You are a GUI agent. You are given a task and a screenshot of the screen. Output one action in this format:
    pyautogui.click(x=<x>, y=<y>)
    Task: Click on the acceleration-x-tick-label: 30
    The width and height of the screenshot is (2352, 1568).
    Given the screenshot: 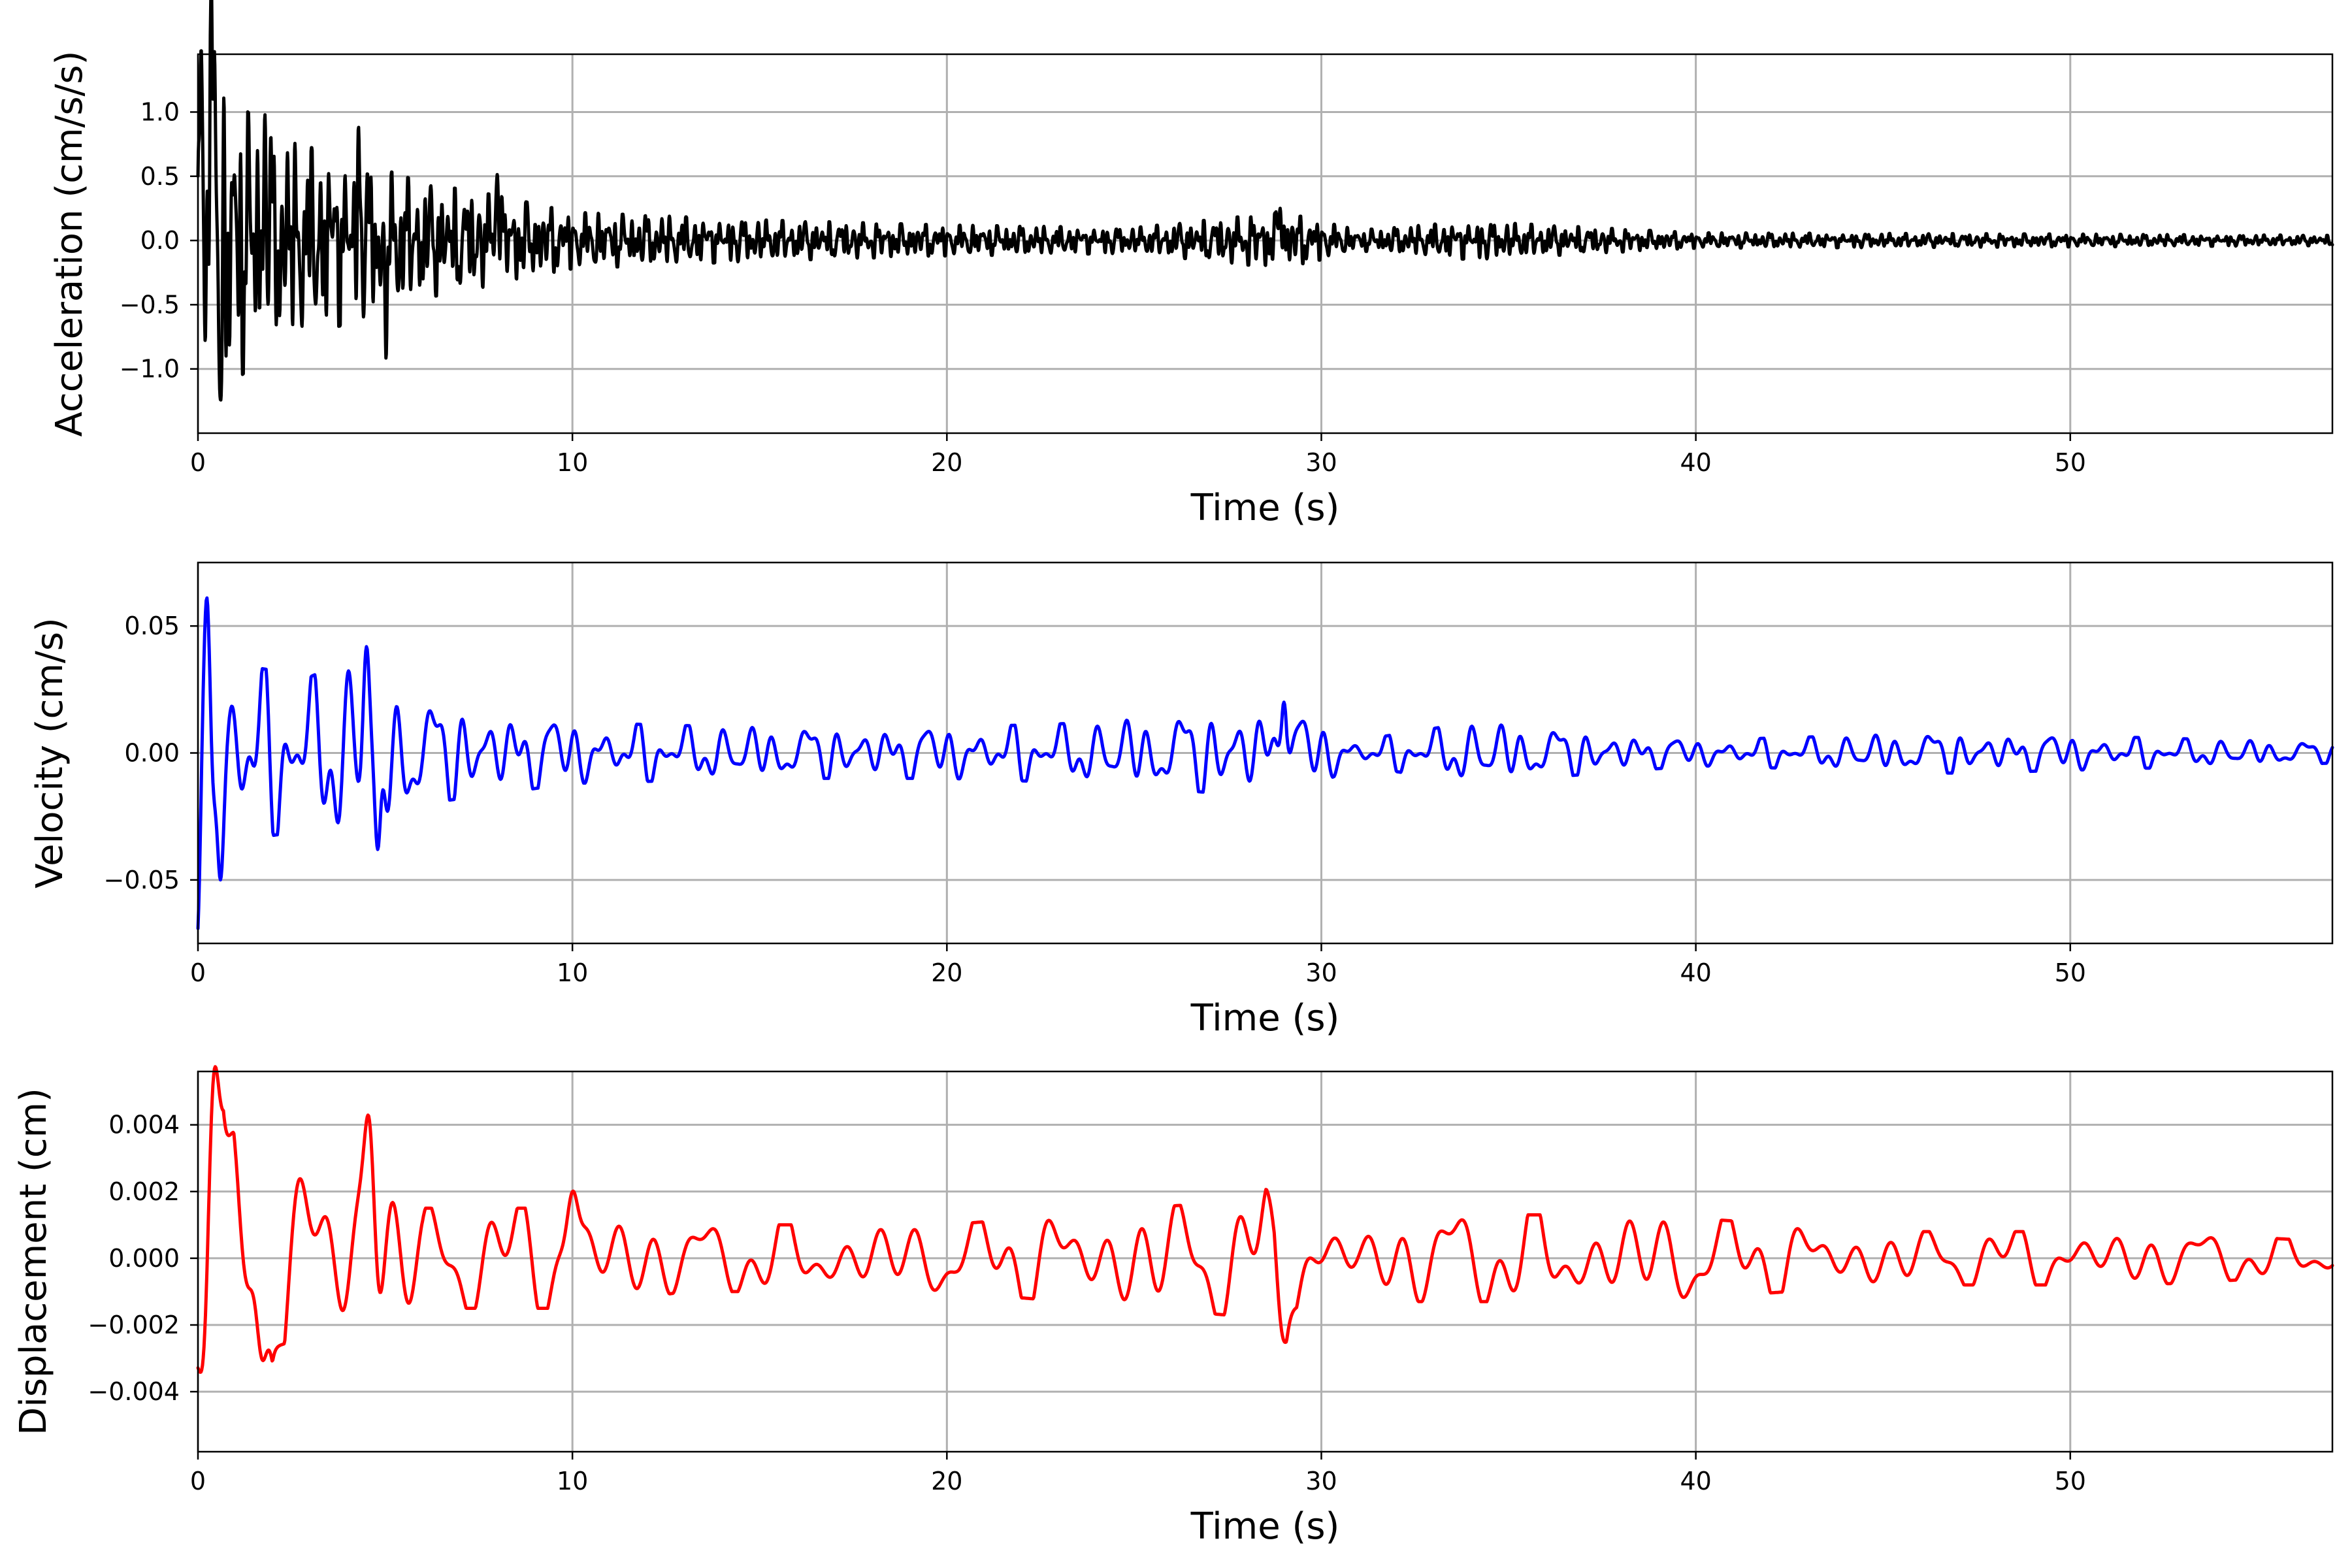 What is the action you would take?
    pyautogui.click(x=1321, y=462)
    